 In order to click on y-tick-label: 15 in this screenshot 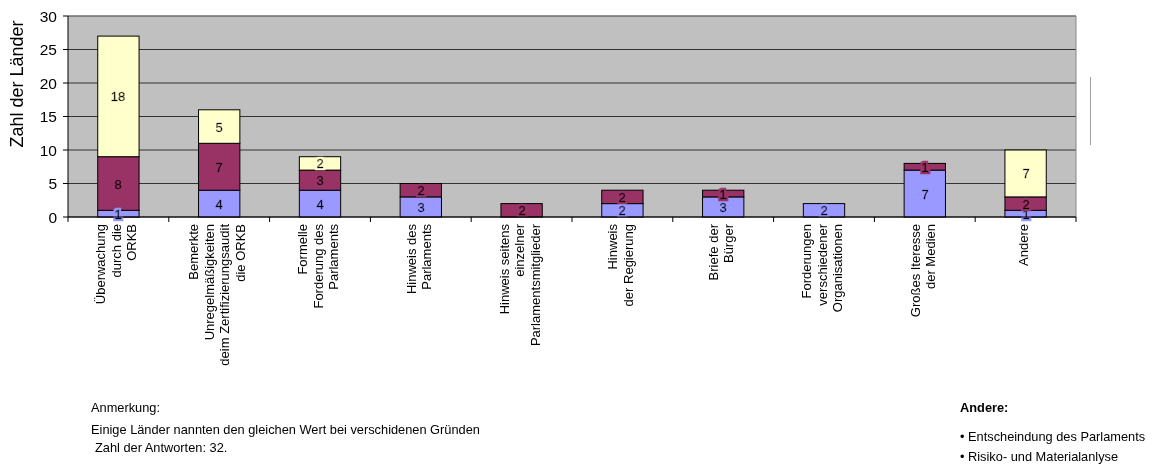, I will do `click(48, 116)`.